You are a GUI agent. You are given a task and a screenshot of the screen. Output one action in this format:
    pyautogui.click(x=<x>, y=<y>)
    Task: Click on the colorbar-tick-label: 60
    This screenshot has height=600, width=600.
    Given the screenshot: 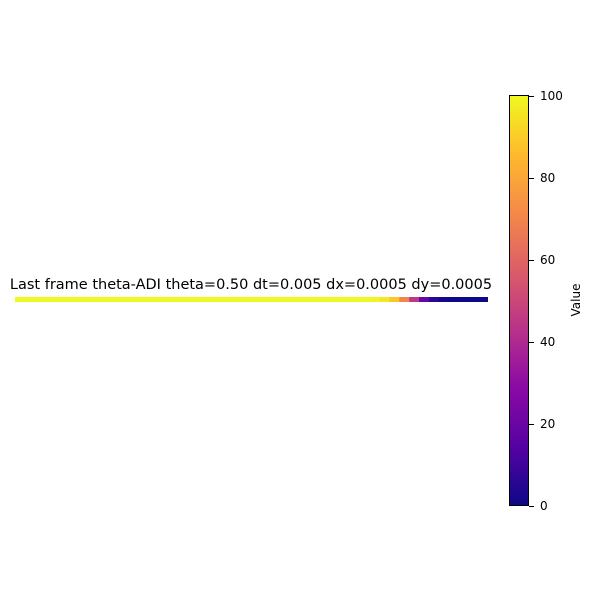 What is the action you would take?
    pyautogui.click(x=548, y=259)
    